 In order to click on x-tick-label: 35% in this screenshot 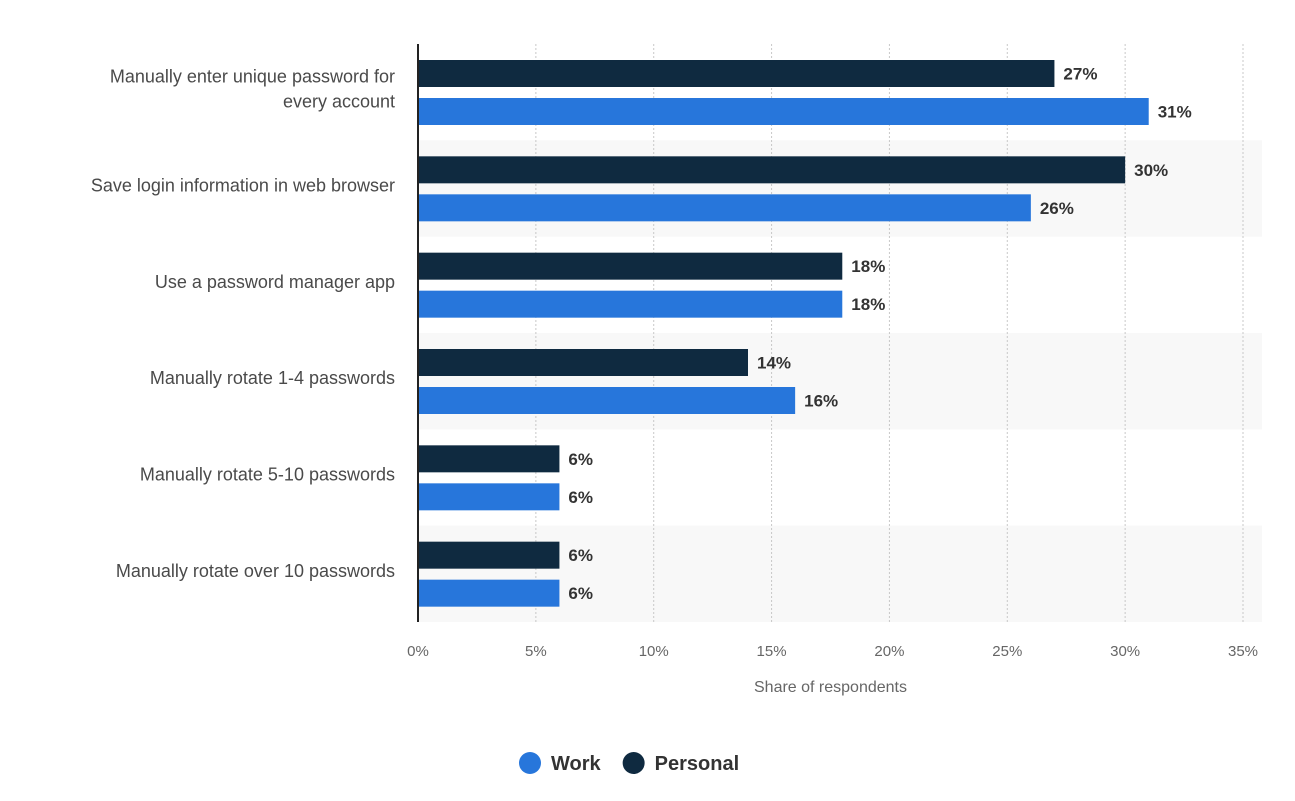, I will do `click(1243, 651)`.